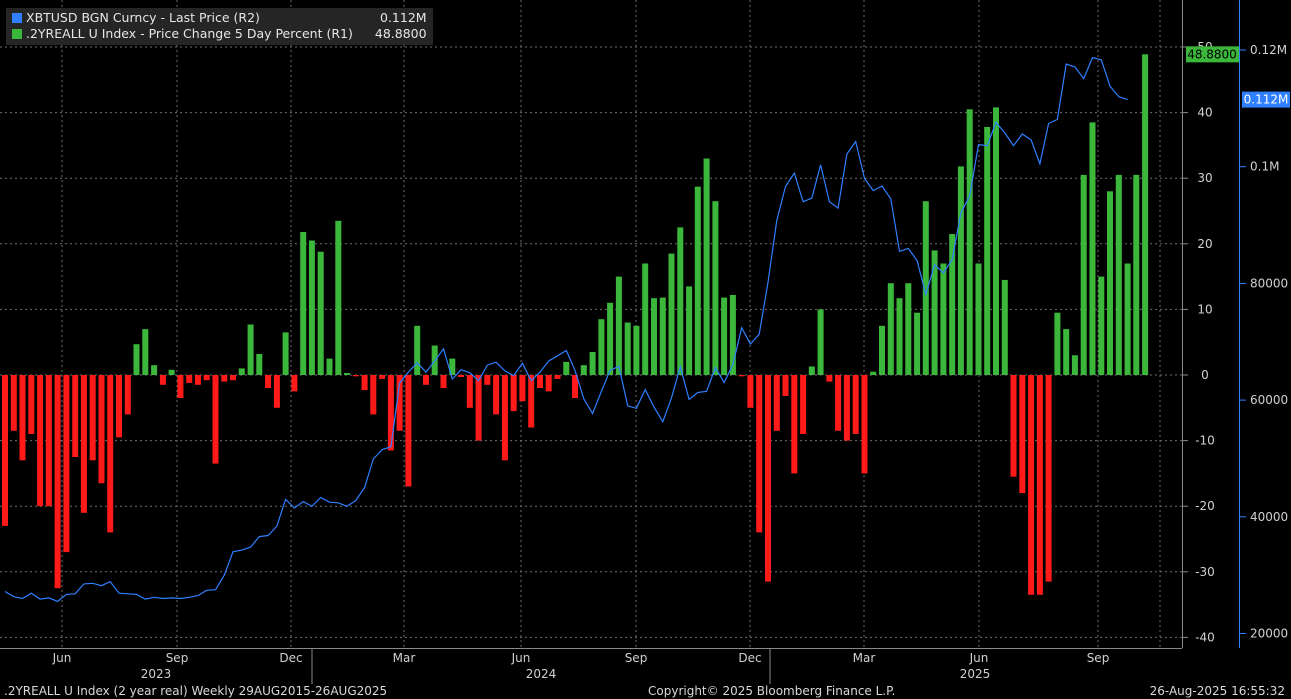 This screenshot has height=699, width=1291. What do you see at coordinates (17, 18) in the screenshot?
I see `legend-swatch-blue` at bounding box center [17, 18].